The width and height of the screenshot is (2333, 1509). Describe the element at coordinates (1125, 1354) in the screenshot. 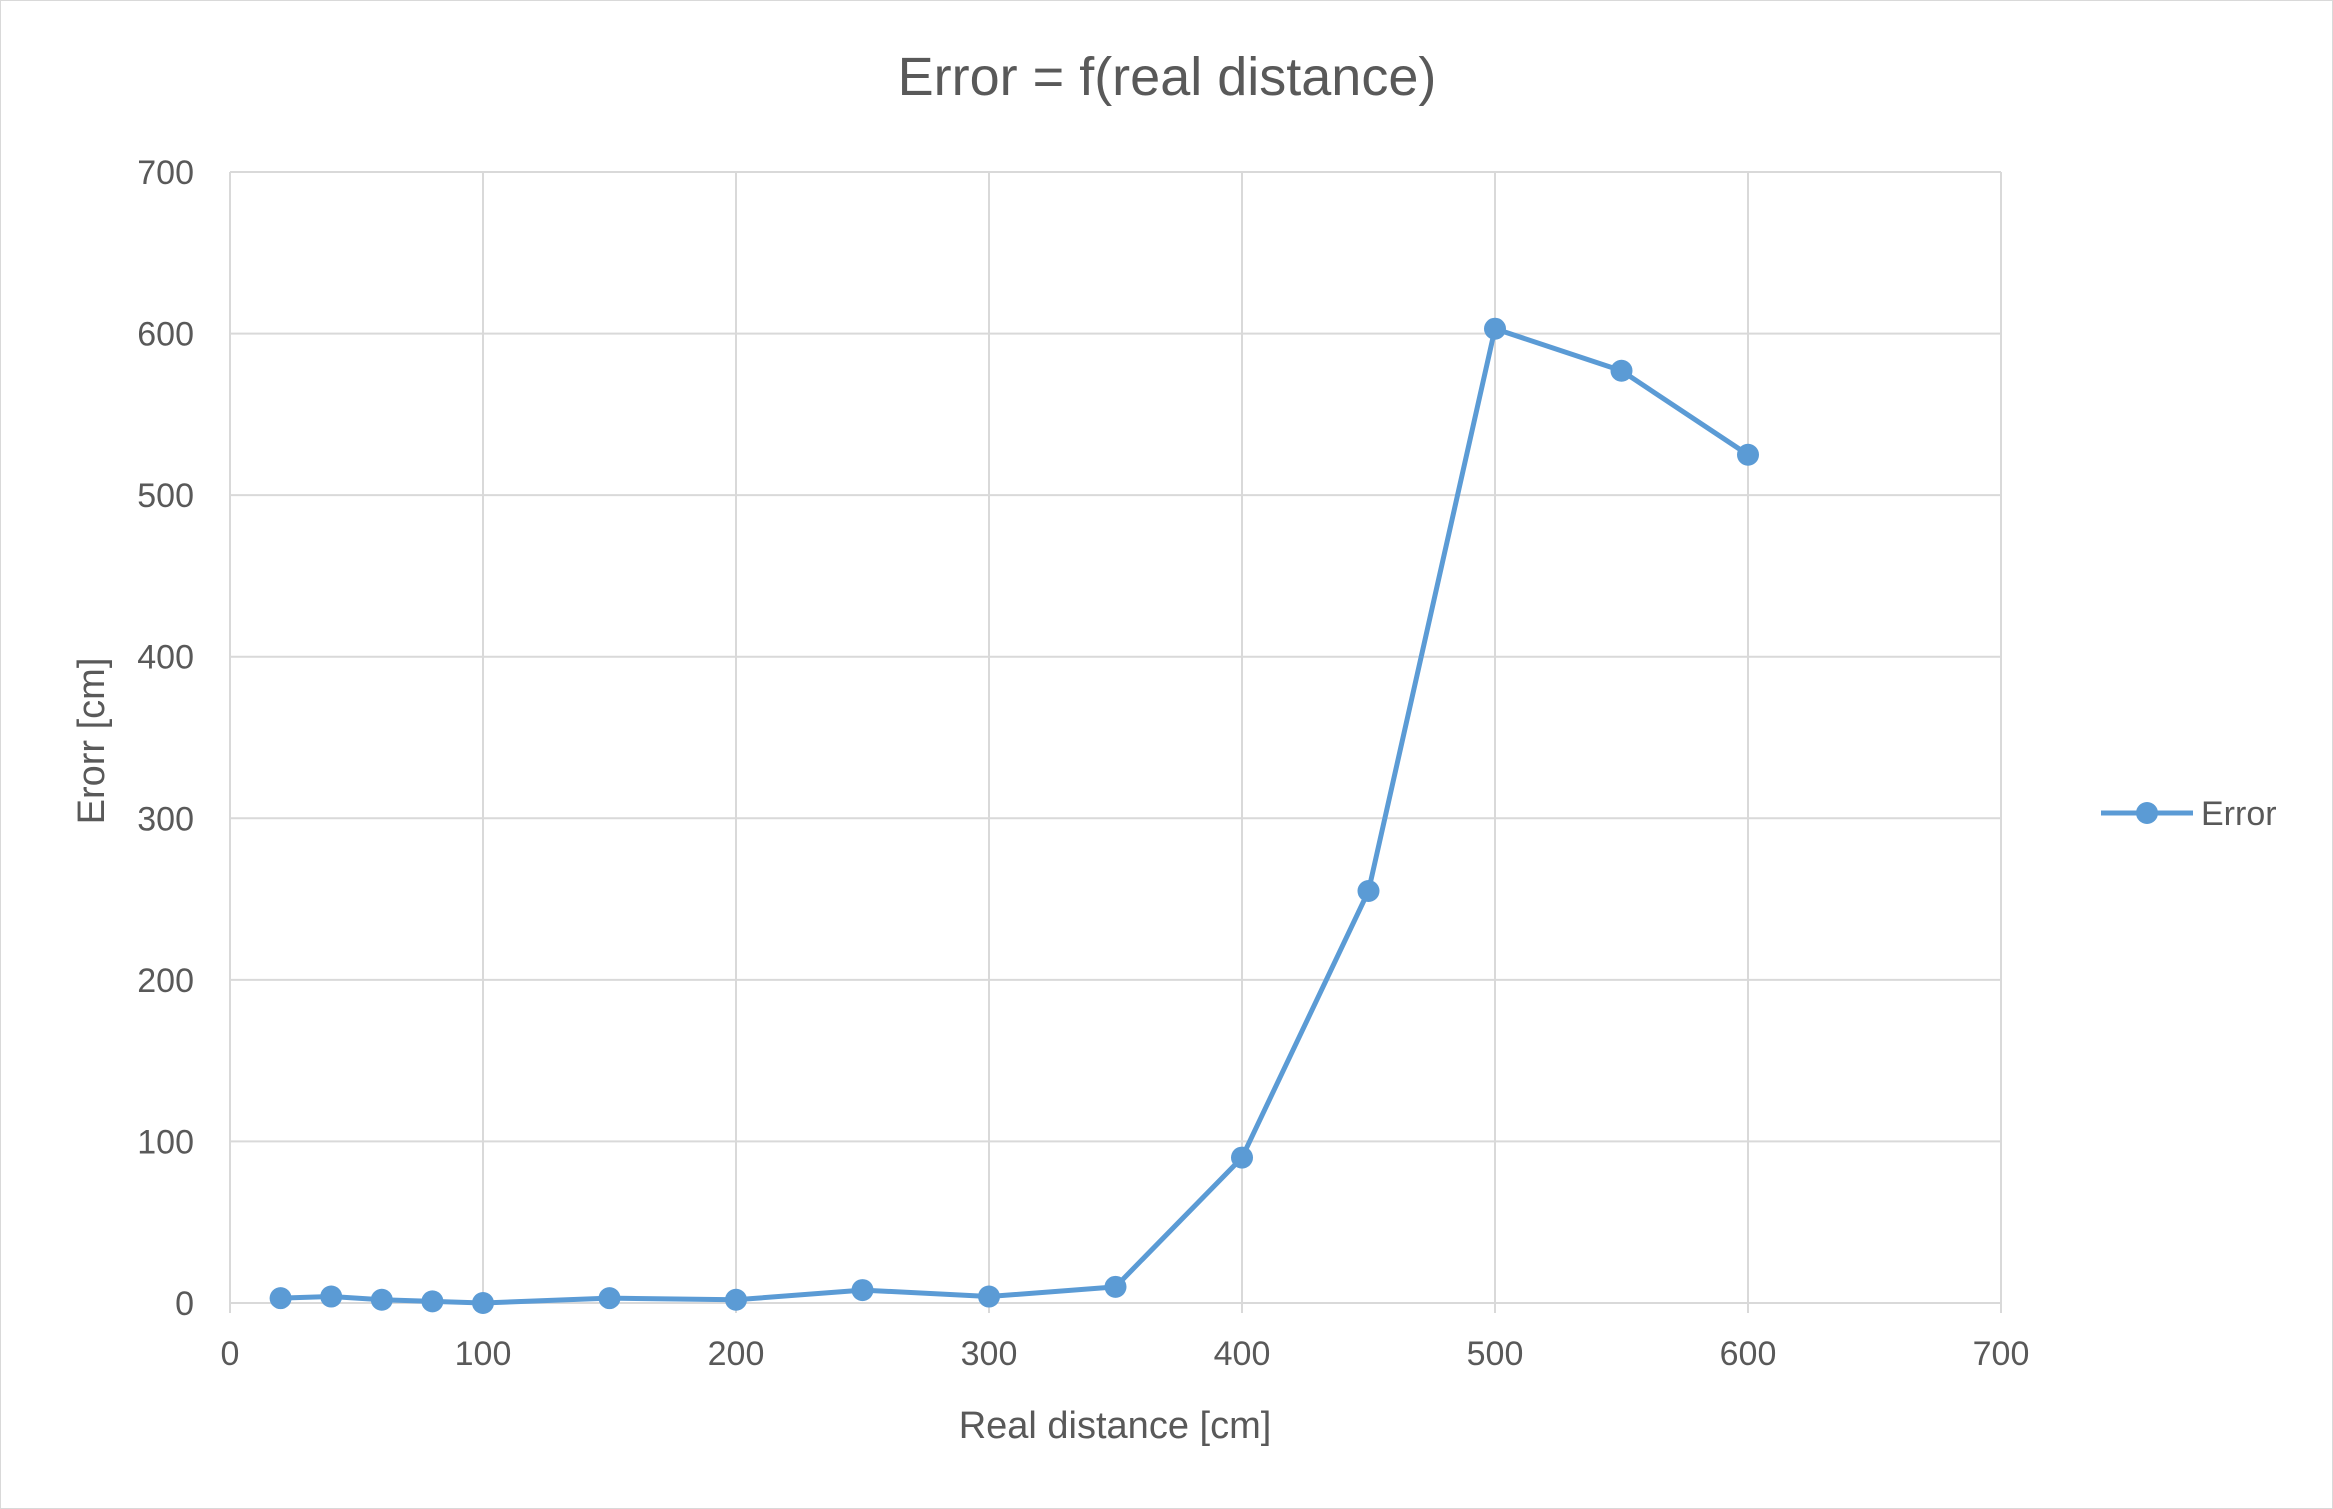

I see `x-tick-labels: 0 100 200 300 400 500 600 700` at that location.